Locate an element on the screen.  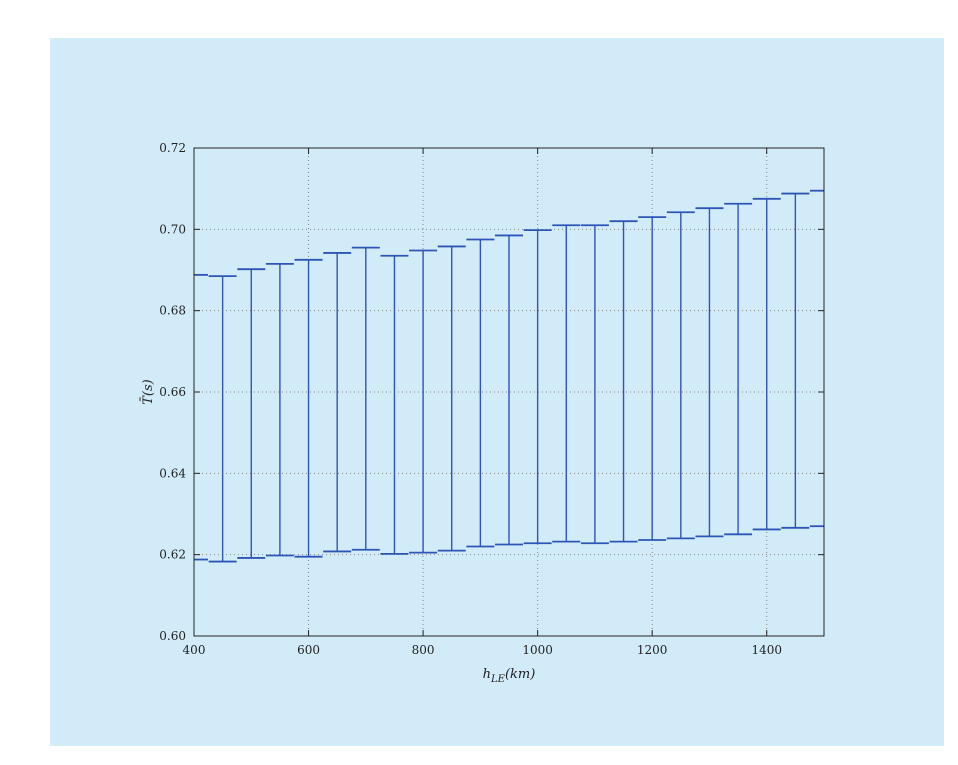
y-tick-label: 0.72 is located at coordinates (172, 148).